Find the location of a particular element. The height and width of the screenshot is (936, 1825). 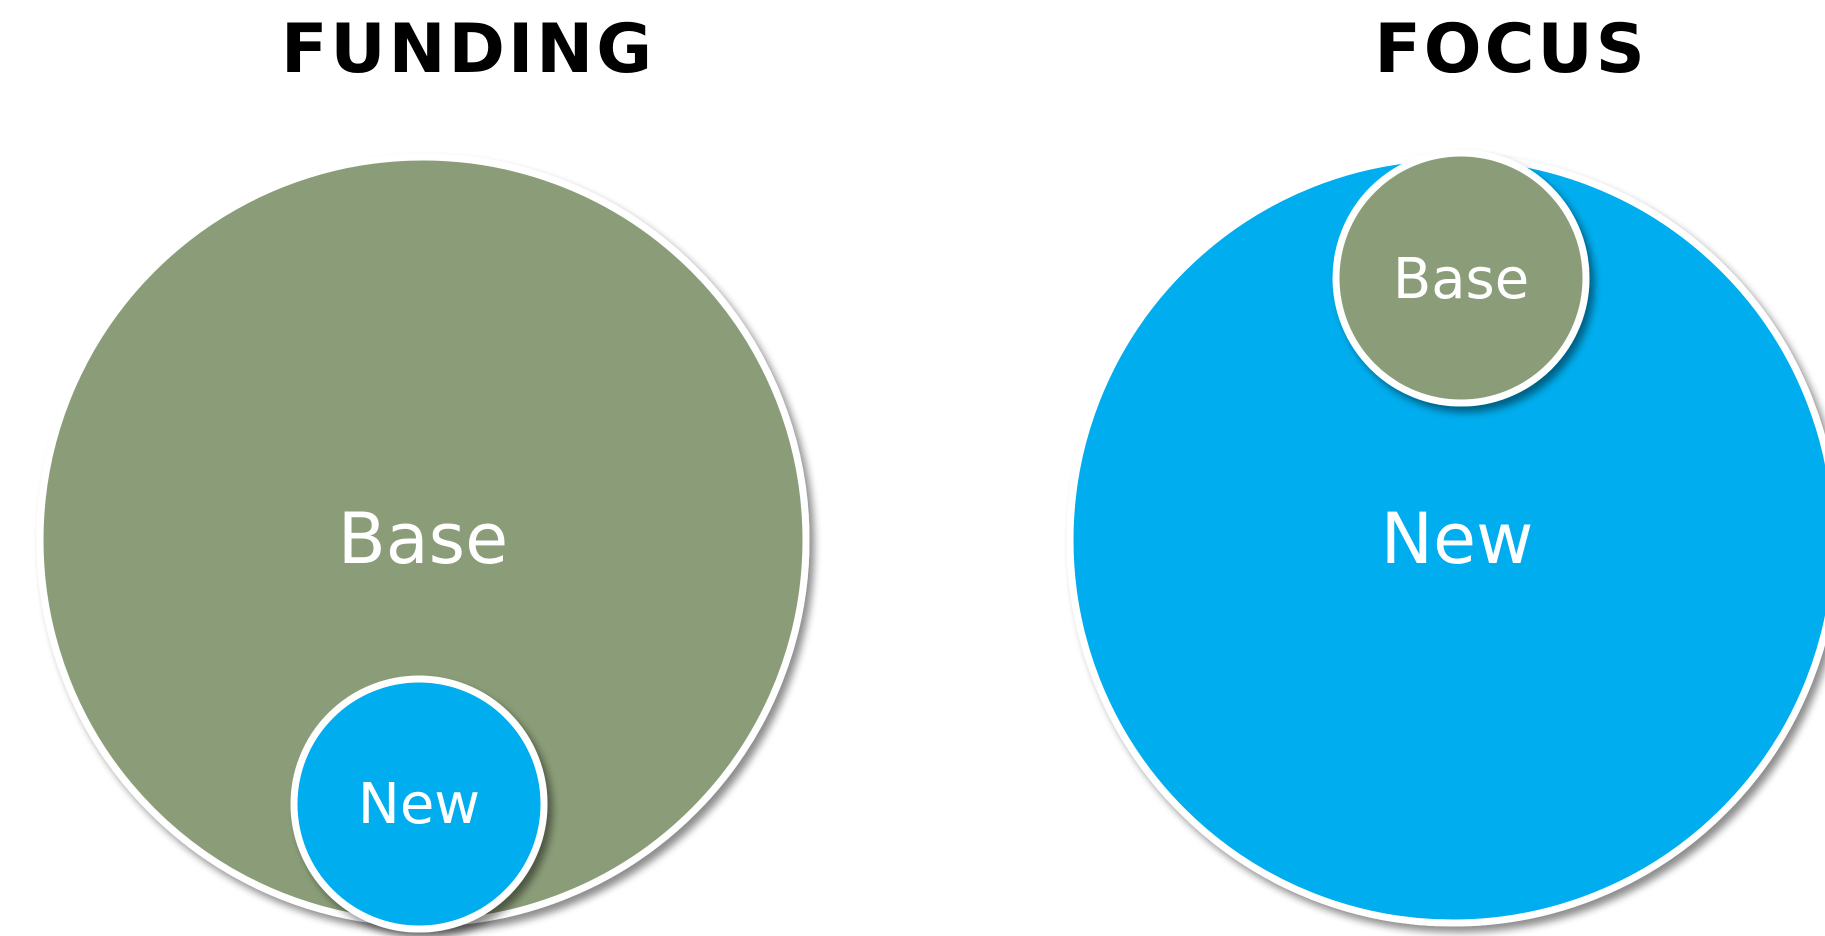

funding-new-circle is located at coordinates (419, 804).